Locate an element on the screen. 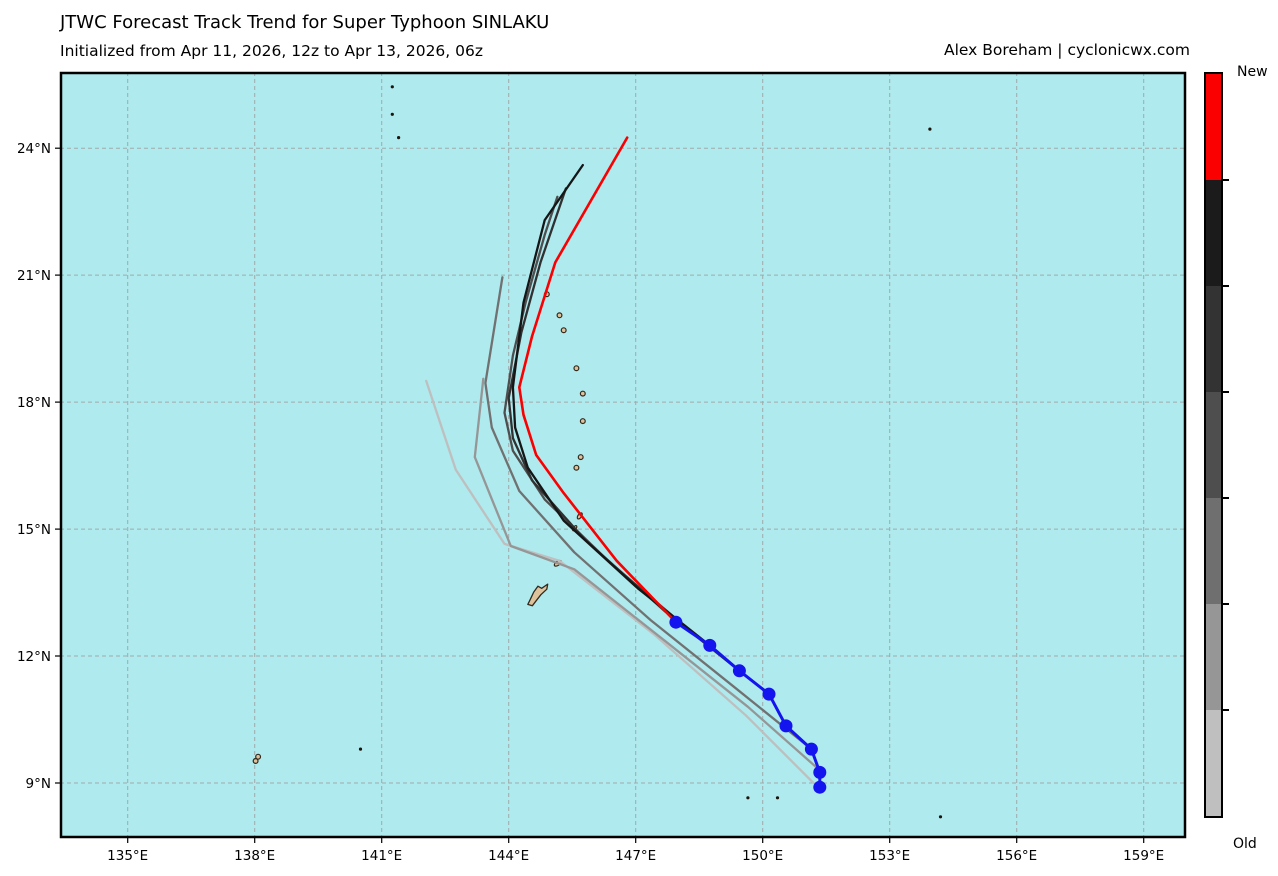 The height and width of the screenshot is (876, 1278). x-tick-label: 159°E is located at coordinates (1143, 856).